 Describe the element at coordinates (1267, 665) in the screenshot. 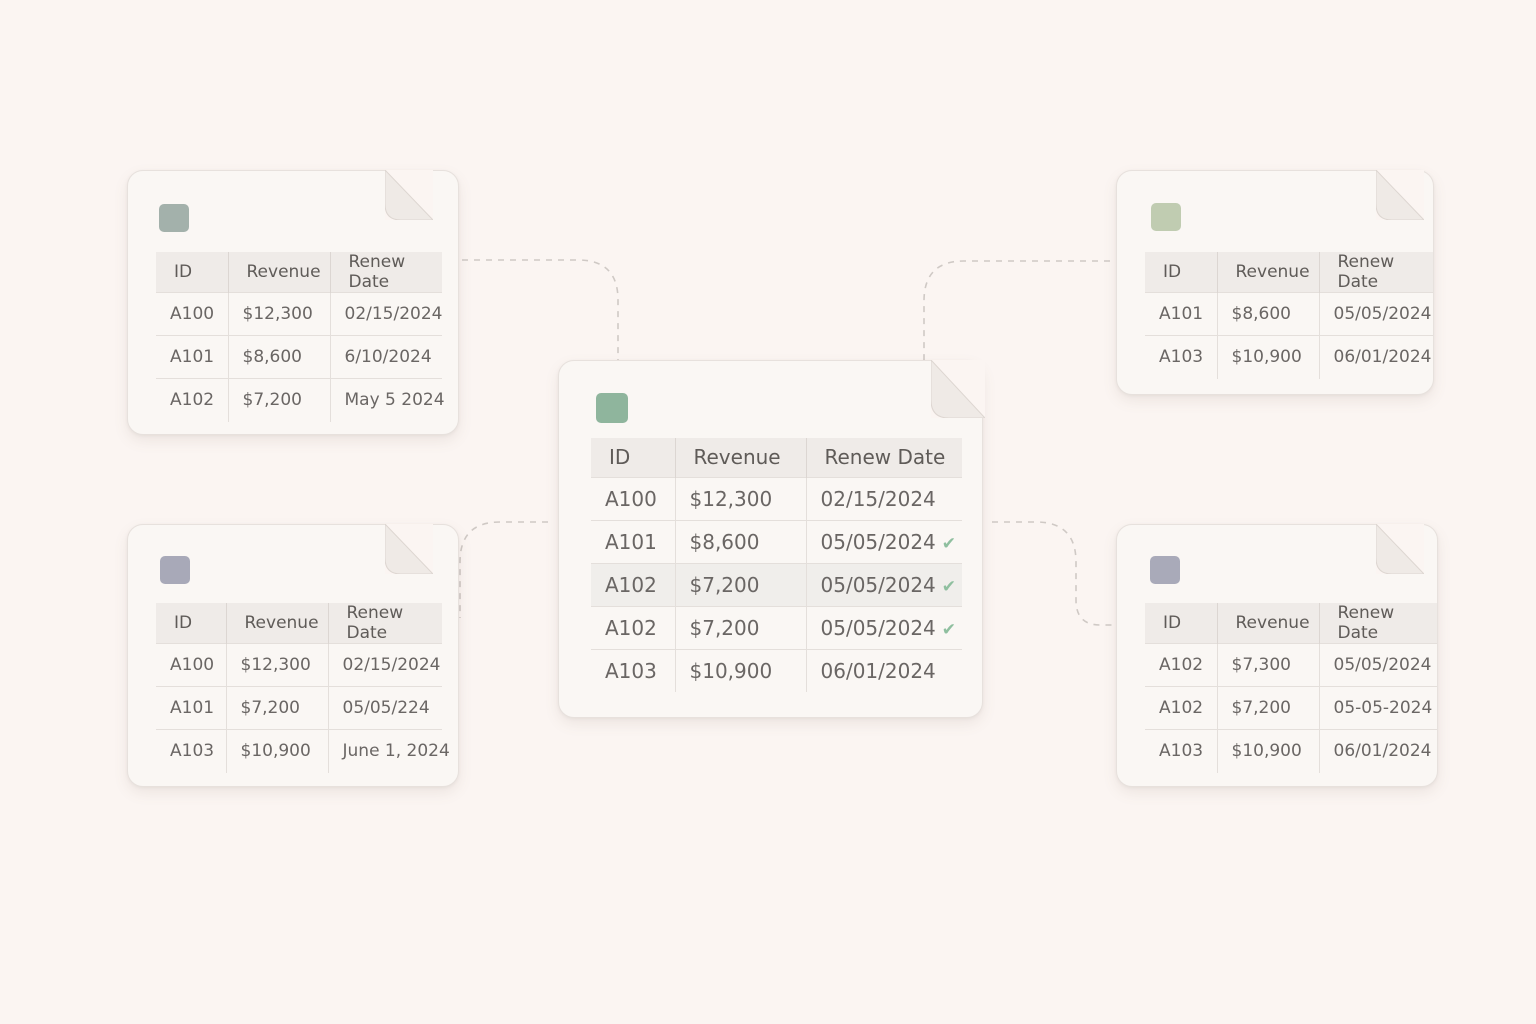

I see `cell-revenue: $7,300` at that location.